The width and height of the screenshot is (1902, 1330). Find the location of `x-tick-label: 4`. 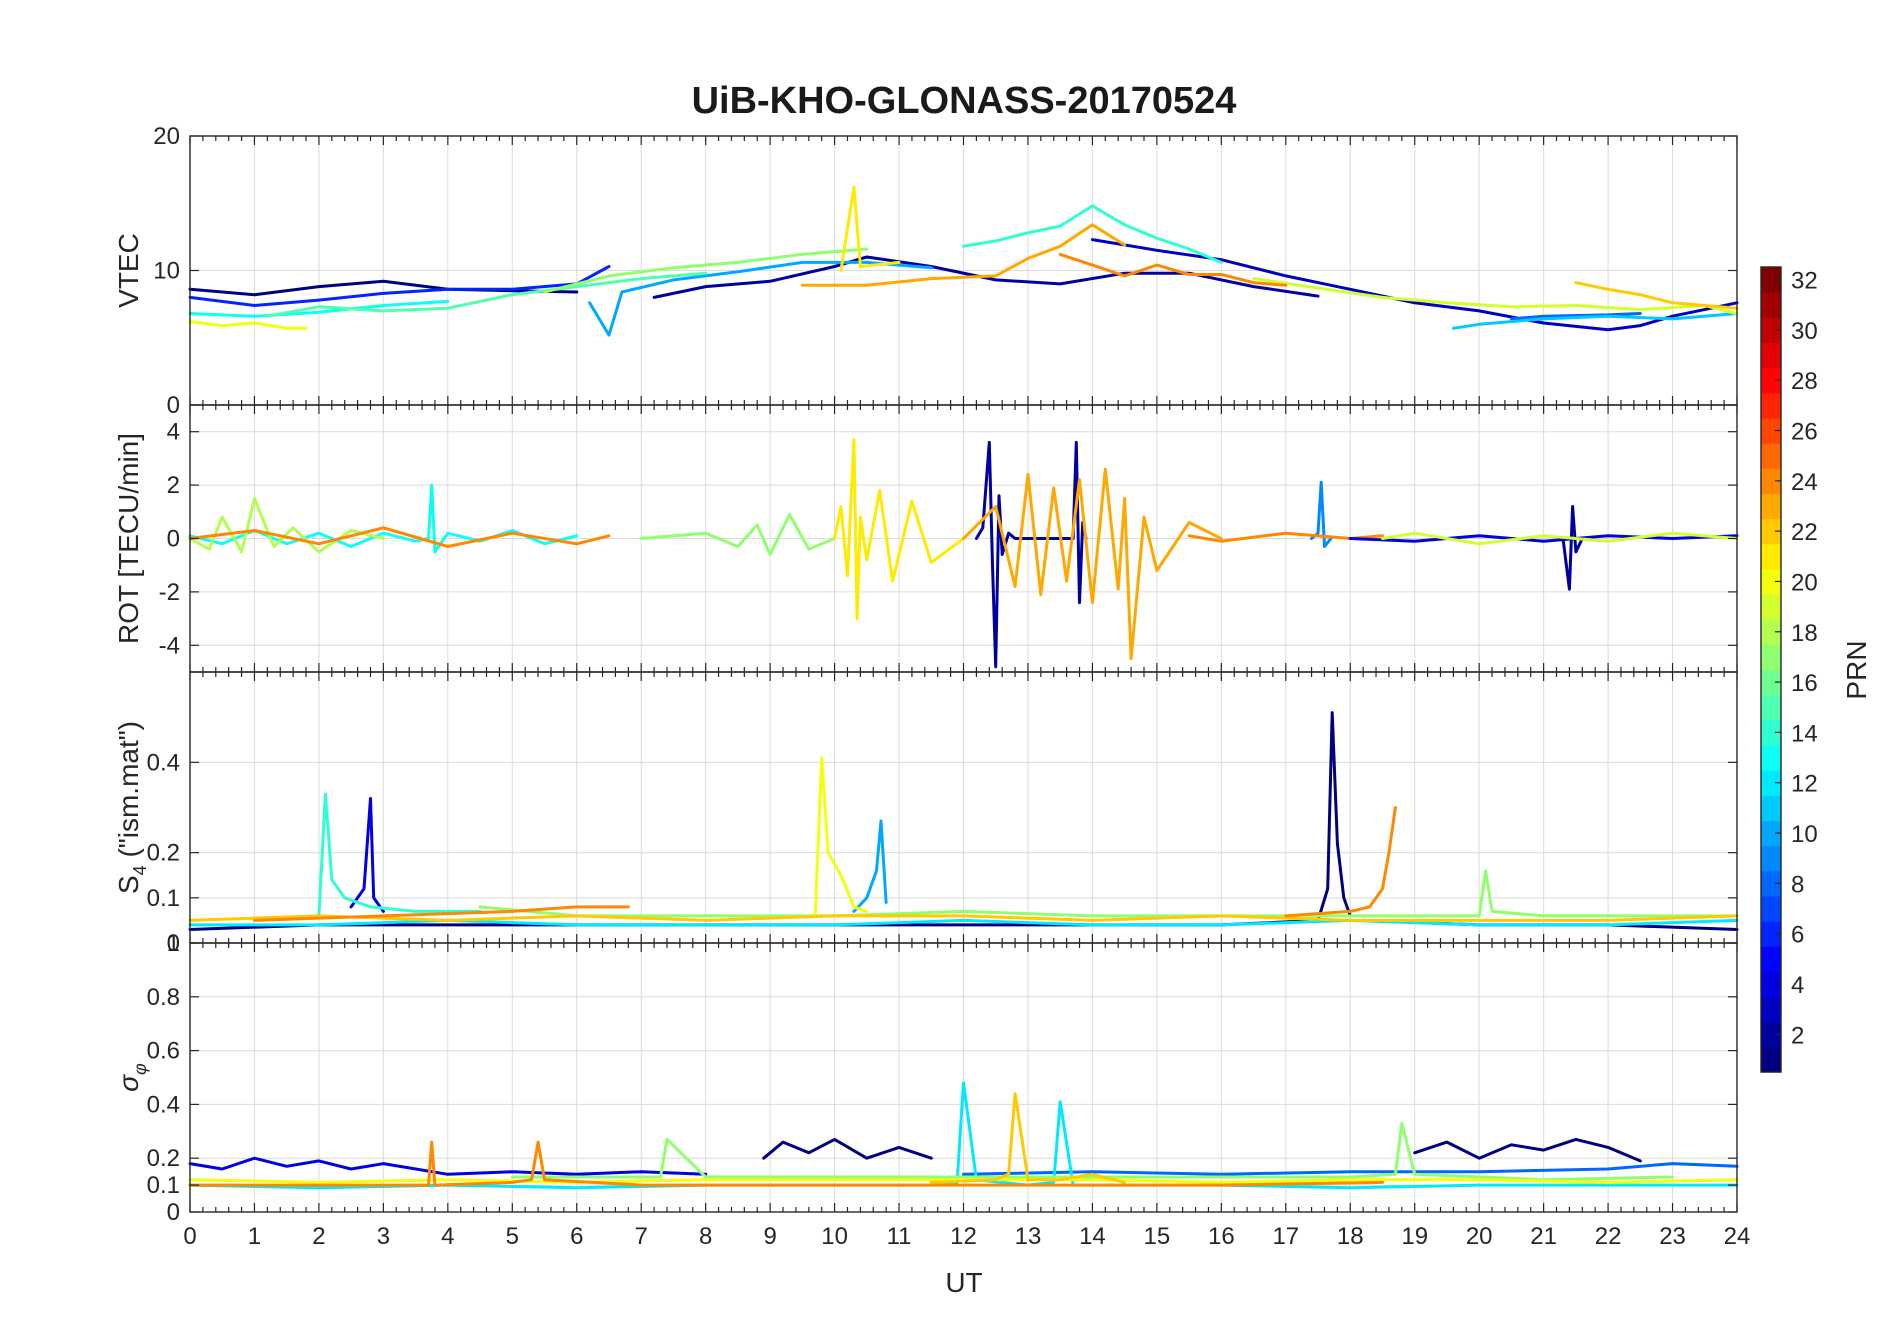

x-tick-label: 4 is located at coordinates (447, 1236).